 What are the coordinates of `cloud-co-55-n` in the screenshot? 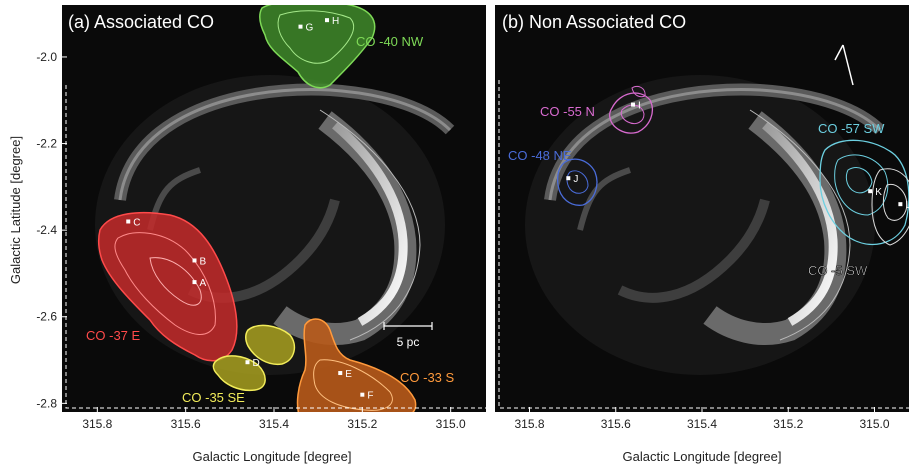 It's located at (630, 113).